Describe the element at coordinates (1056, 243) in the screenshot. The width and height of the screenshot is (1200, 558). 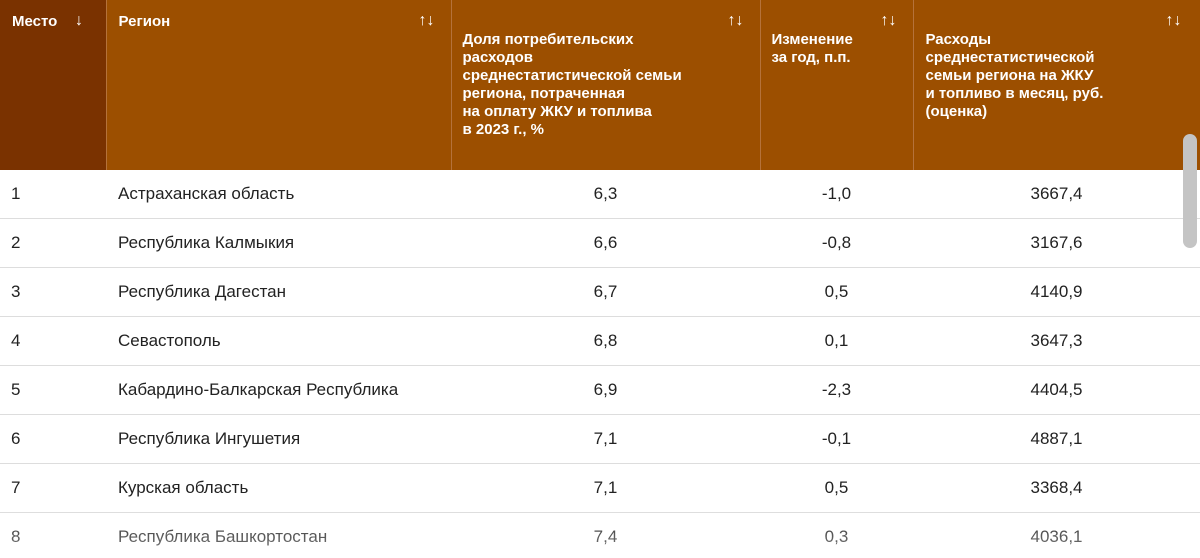
I see `expenses-cell: 3167,6` at that location.